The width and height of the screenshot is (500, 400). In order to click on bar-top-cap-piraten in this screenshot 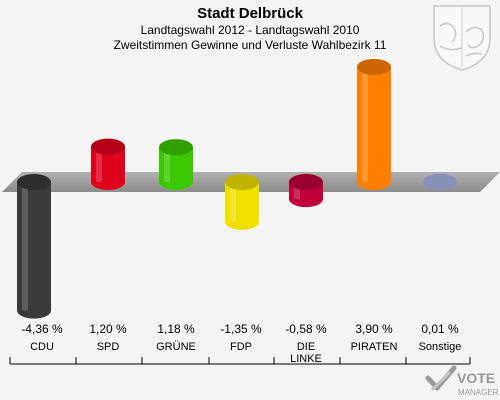, I will do `click(374, 66)`.